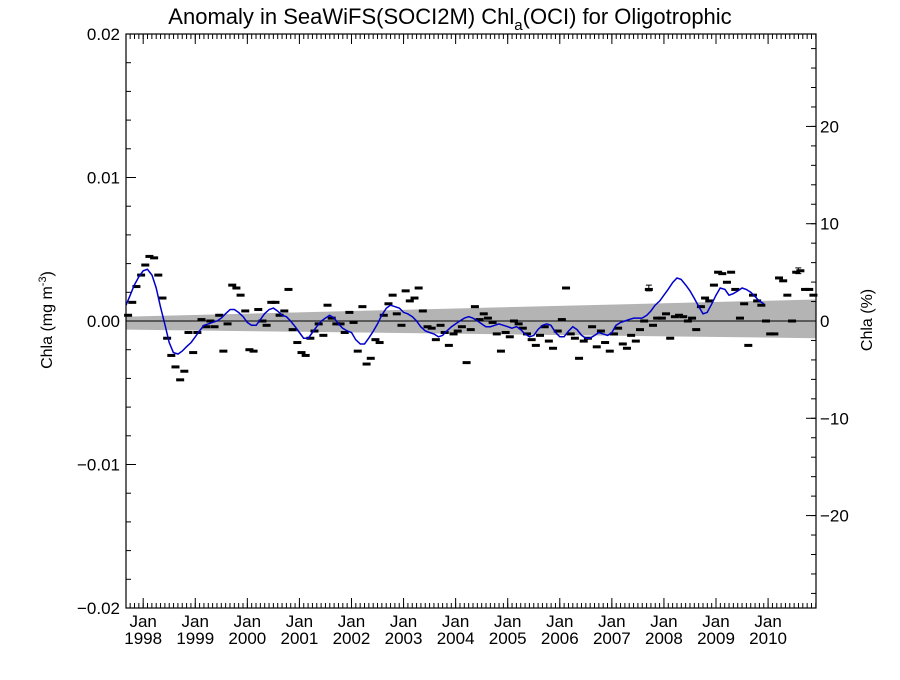 The image size is (900, 680). What do you see at coordinates (824, 321) in the screenshot?
I see `y-right-tick-label: 0` at bounding box center [824, 321].